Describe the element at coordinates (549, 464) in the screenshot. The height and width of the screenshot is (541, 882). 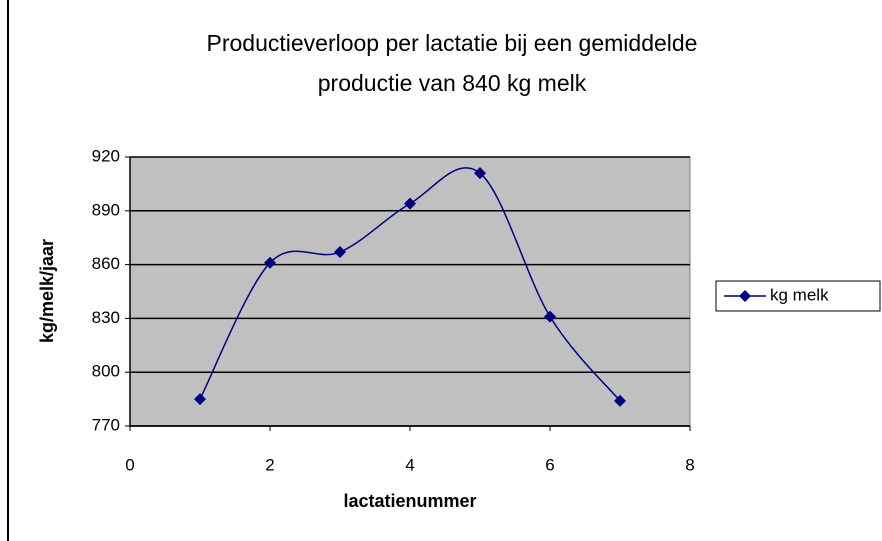
I see `x-tick-label: 6` at that location.